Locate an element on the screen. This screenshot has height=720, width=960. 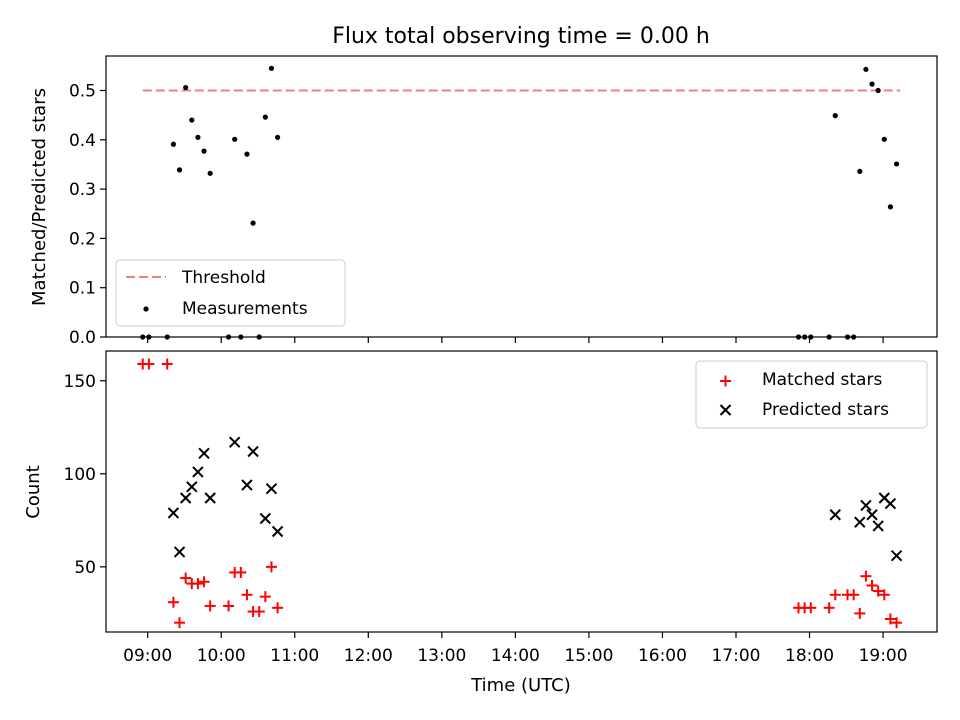
x-tick-label: 18:00 is located at coordinates (809, 656).